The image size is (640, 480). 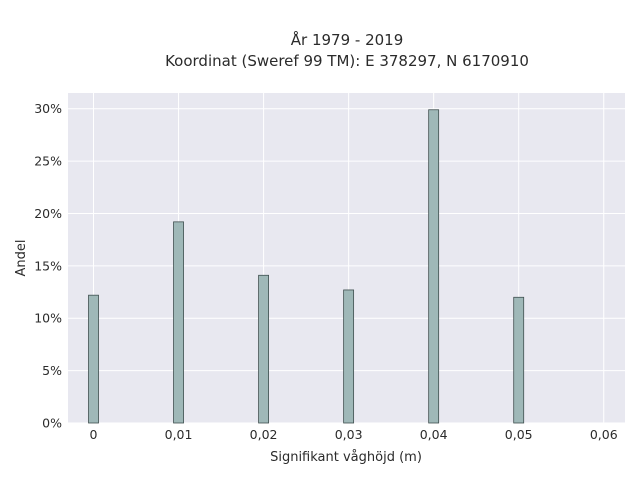 What do you see at coordinates (48, 213) in the screenshot?
I see `y-tick-label-4: 20%` at bounding box center [48, 213].